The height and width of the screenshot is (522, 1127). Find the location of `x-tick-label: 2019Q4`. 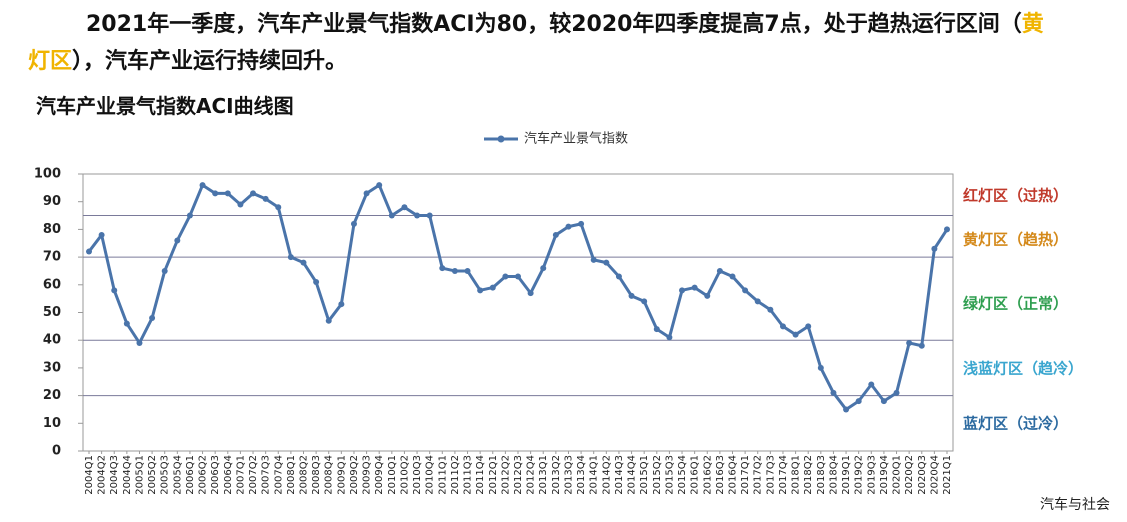

x-tick-label: 2019Q4 is located at coordinates (884, 475).